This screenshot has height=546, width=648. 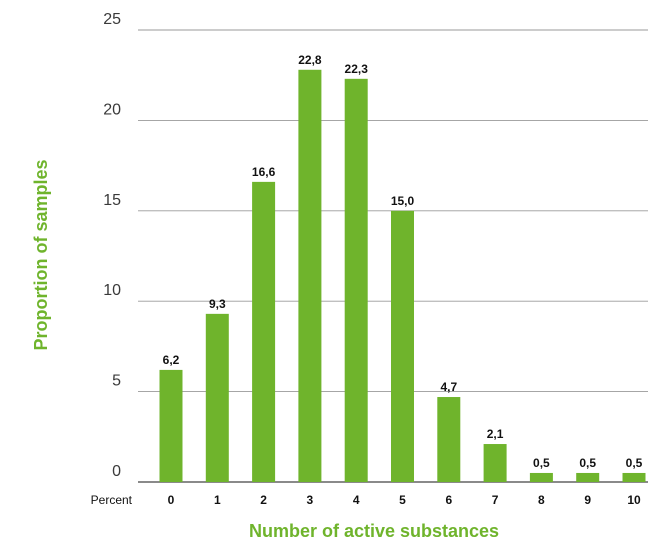 I want to click on y-tick-label: 10, so click(x=112, y=290).